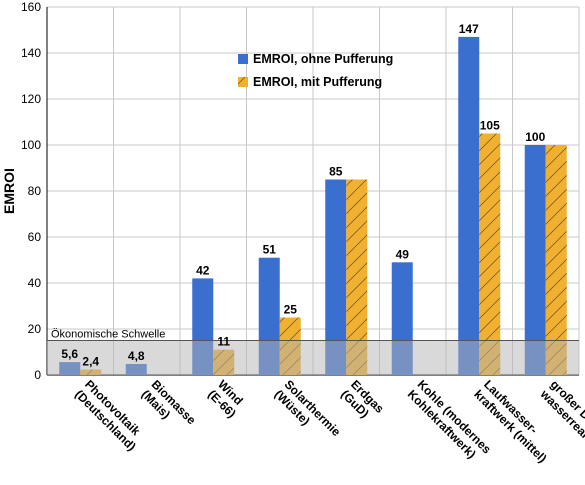 The height and width of the screenshot is (485, 585). I want to click on y-tick-label: 80, so click(35, 191).